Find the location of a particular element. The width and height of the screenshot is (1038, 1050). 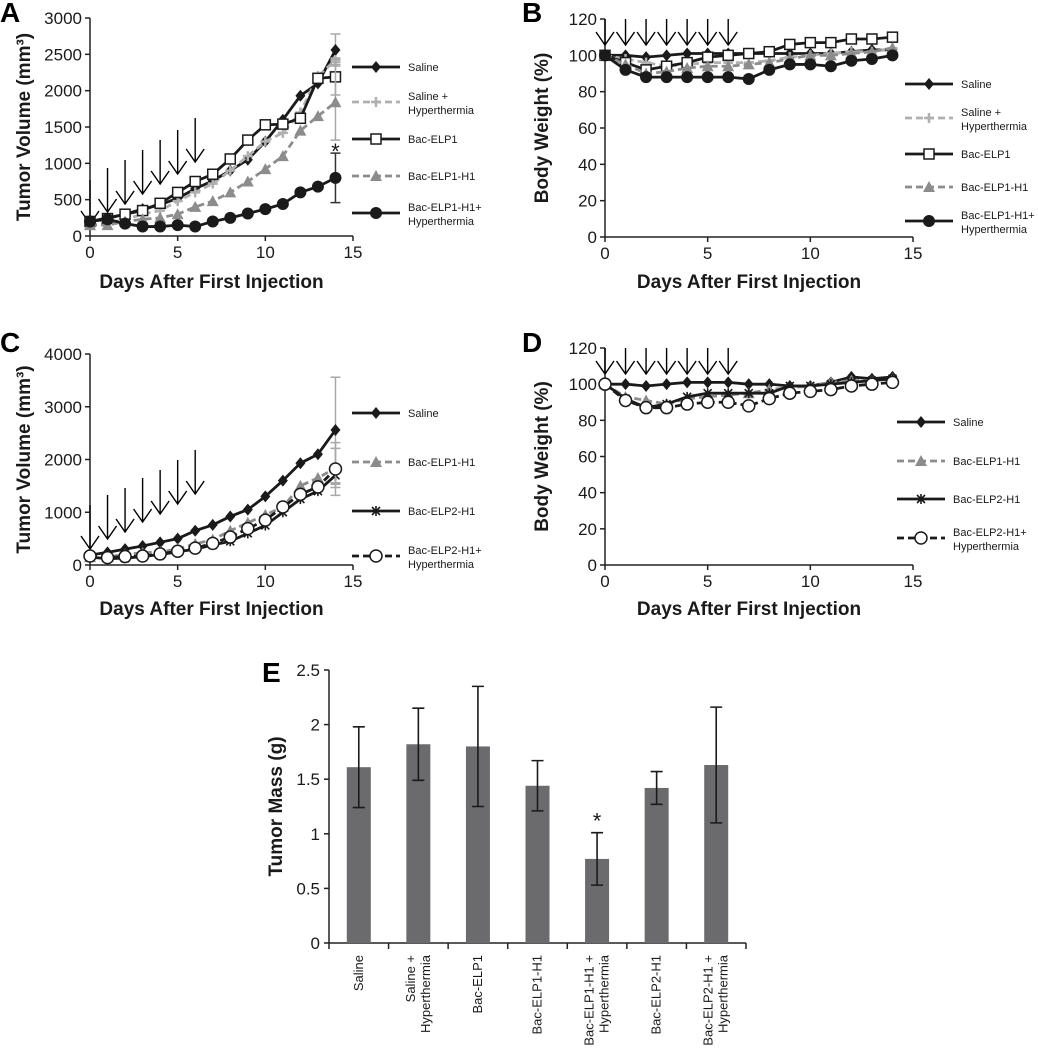

x-tick-label: 0 is located at coordinates (604, 581).